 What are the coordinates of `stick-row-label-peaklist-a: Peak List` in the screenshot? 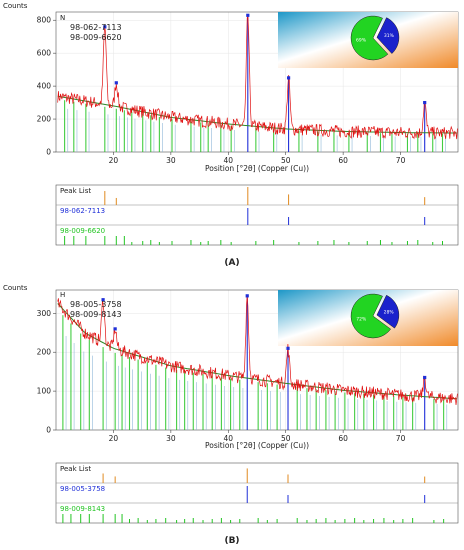 It's located at (75, 191).